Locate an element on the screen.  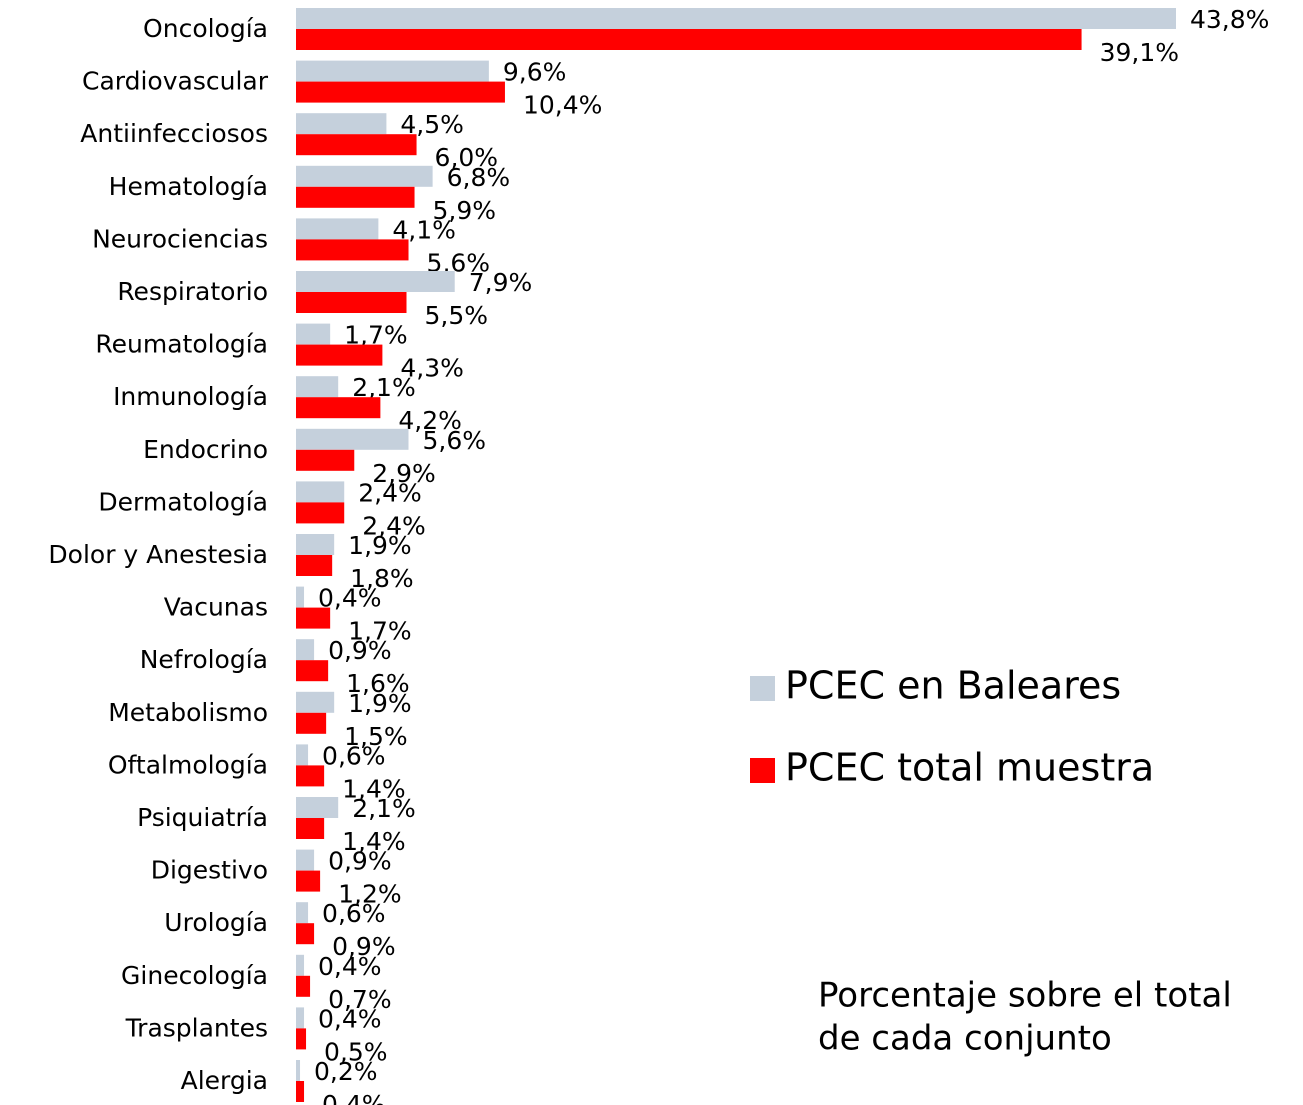
value-label: 9,6% is located at coordinates (535, 72).